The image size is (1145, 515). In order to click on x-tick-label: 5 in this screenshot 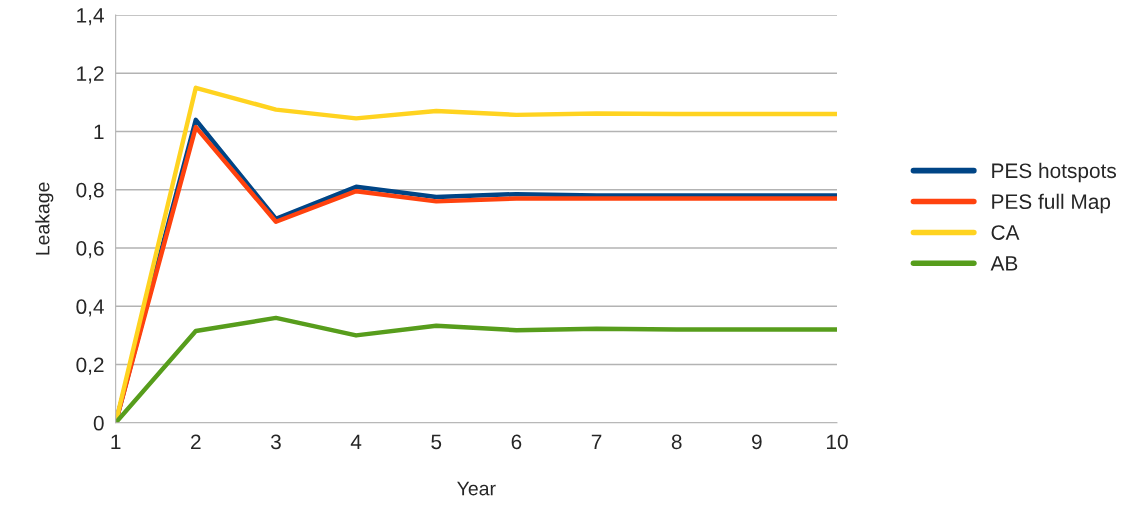, I will do `click(436, 442)`.